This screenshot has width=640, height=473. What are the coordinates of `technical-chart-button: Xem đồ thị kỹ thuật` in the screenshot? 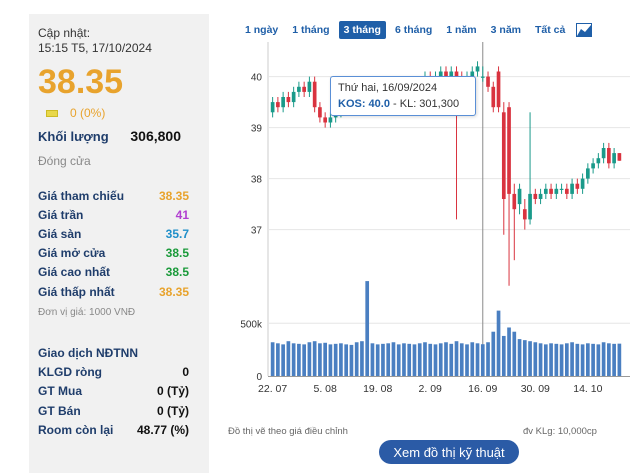 It's located at (449, 452).